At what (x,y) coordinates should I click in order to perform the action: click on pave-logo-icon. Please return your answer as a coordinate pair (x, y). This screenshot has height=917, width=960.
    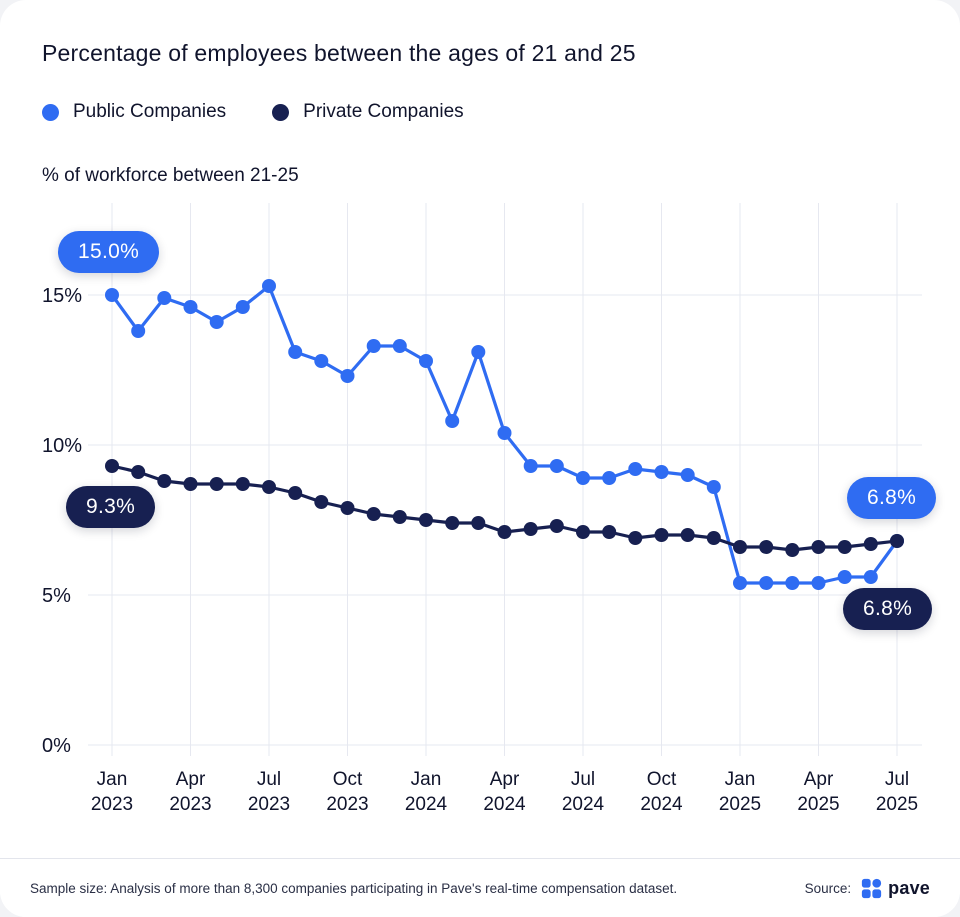
    Looking at the image, I should click on (872, 888).